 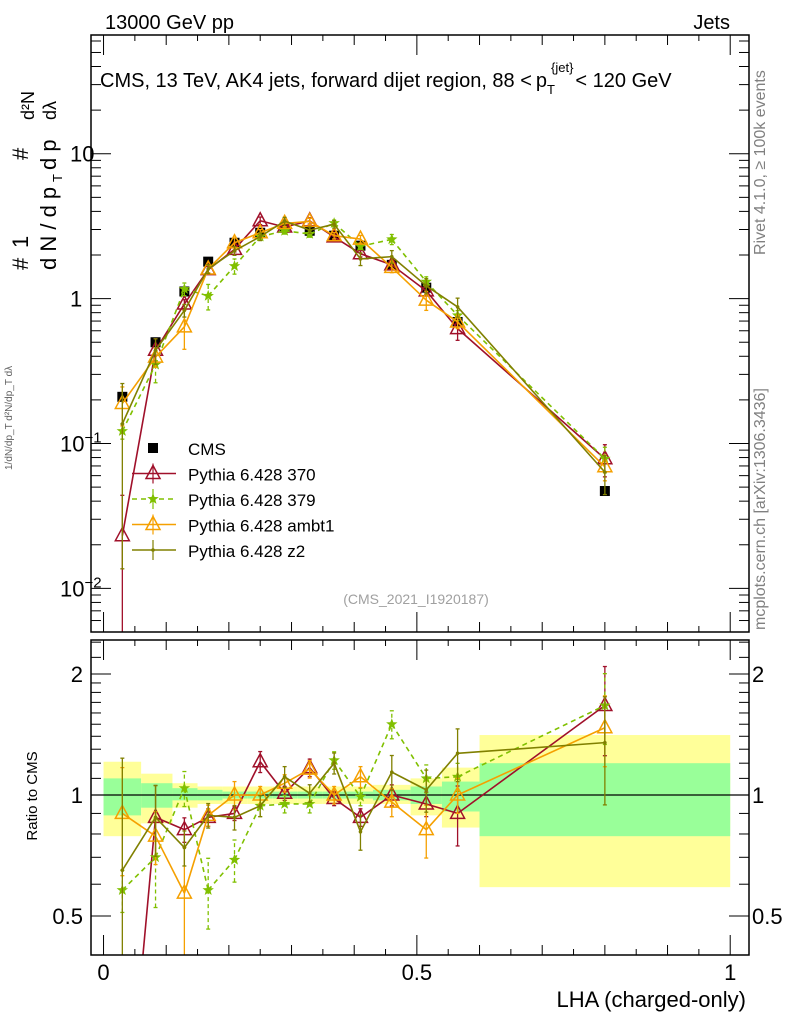 What do you see at coordinates (252, 475) in the screenshot?
I see `legend-label: Pythia 6.428 370` at bounding box center [252, 475].